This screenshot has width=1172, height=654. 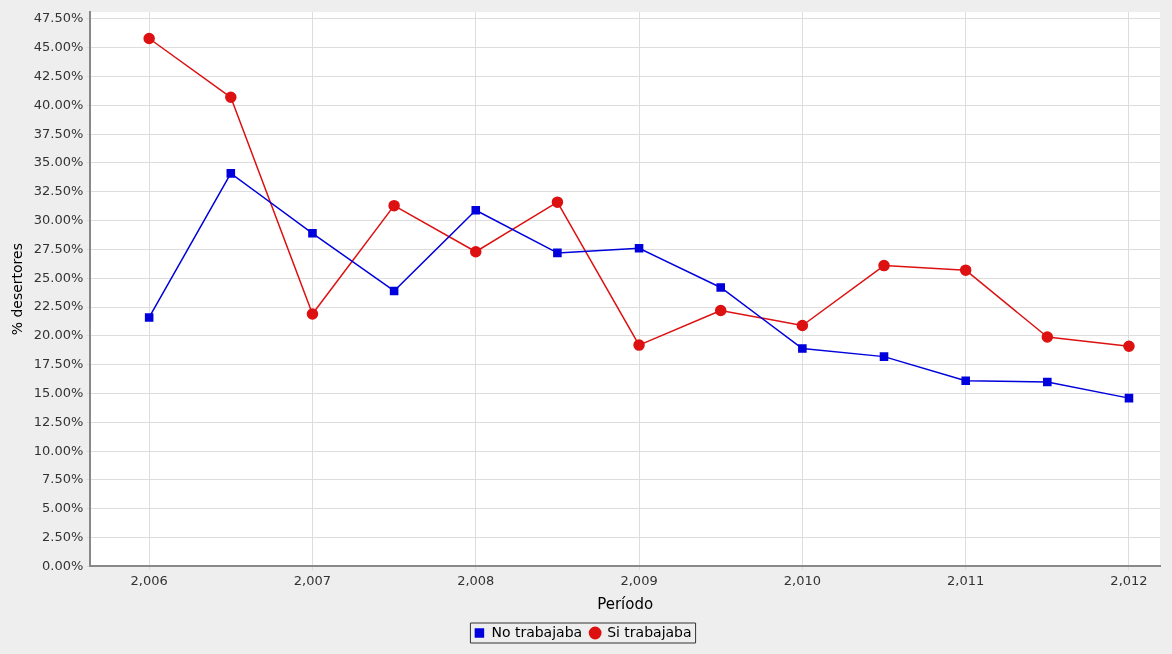 What do you see at coordinates (58, 392) in the screenshot?
I see `y-tick-label: 15.00%` at bounding box center [58, 392].